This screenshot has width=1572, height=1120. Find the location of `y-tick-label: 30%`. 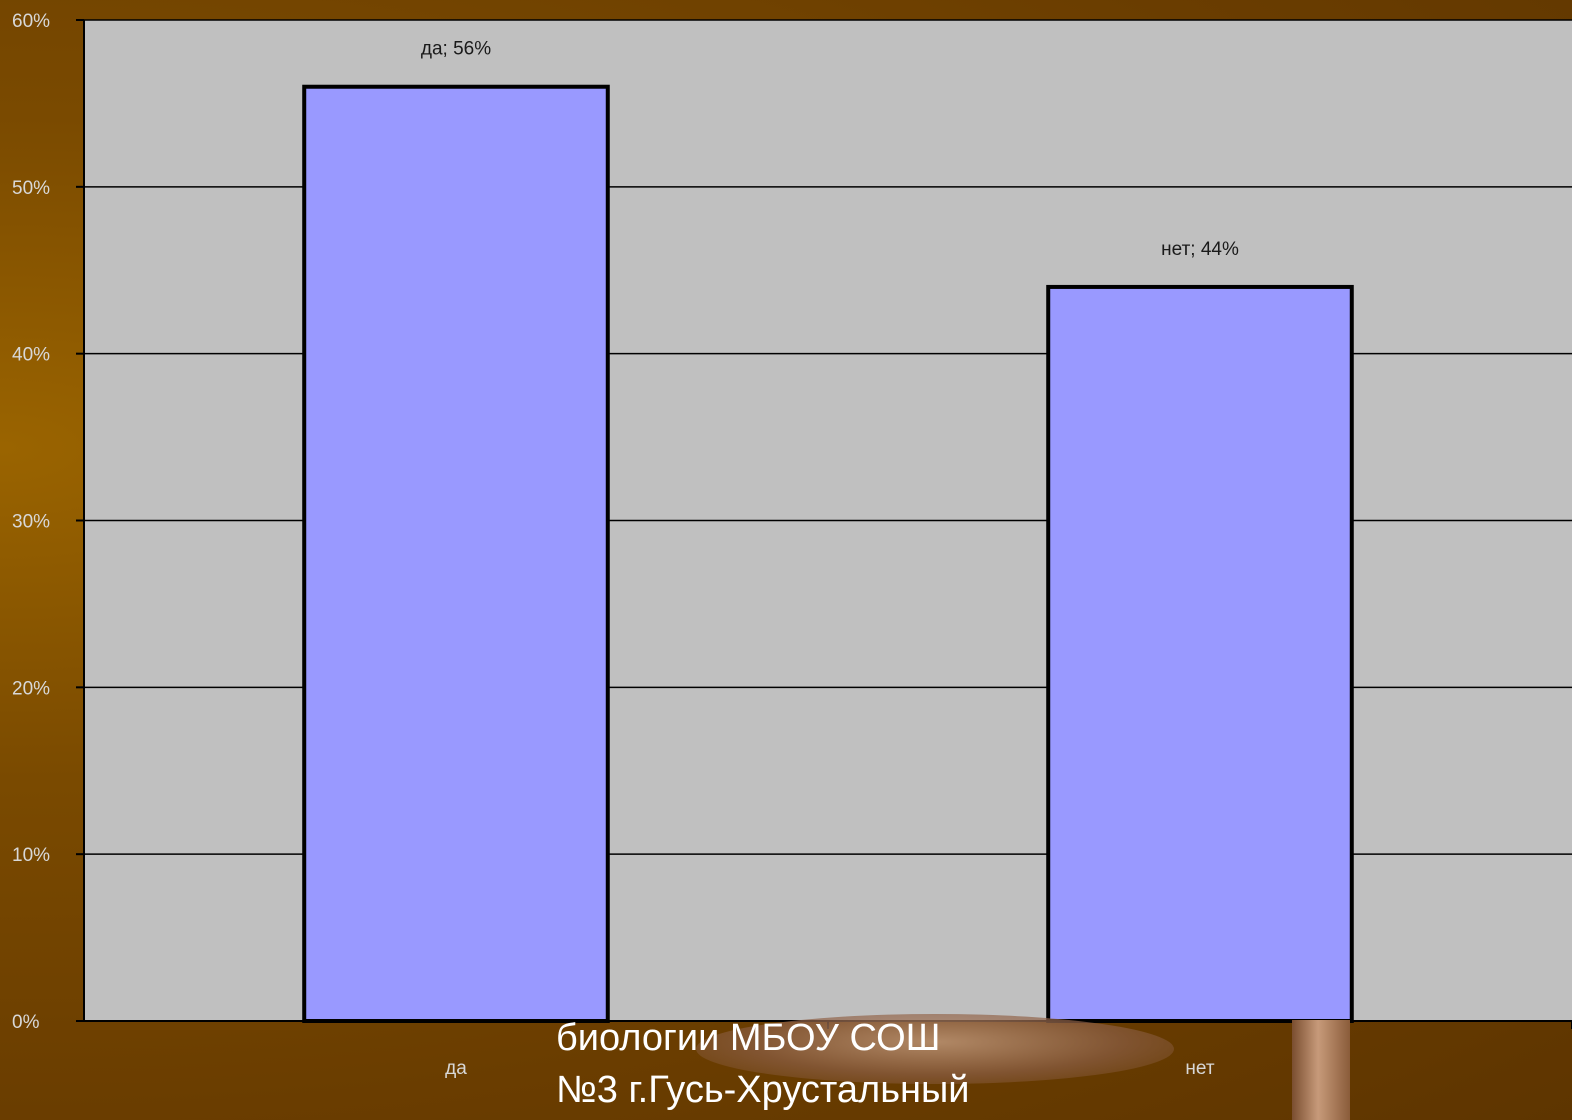

y-tick-label: 30% is located at coordinates (31, 522).